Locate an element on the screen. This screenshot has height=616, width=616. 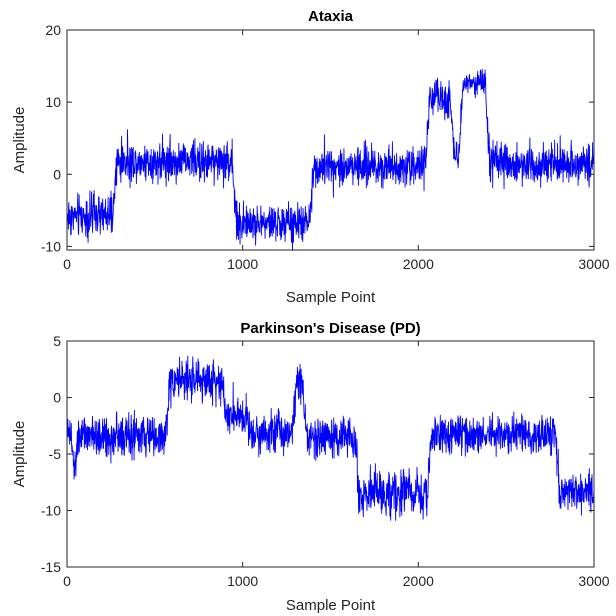
ataxia-xlabel: Sample Point is located at coordinates (331, 297).